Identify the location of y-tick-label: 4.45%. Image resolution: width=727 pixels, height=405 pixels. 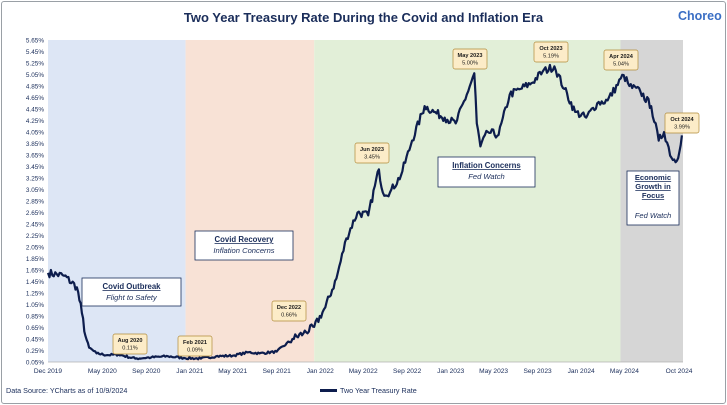
(35, 109).